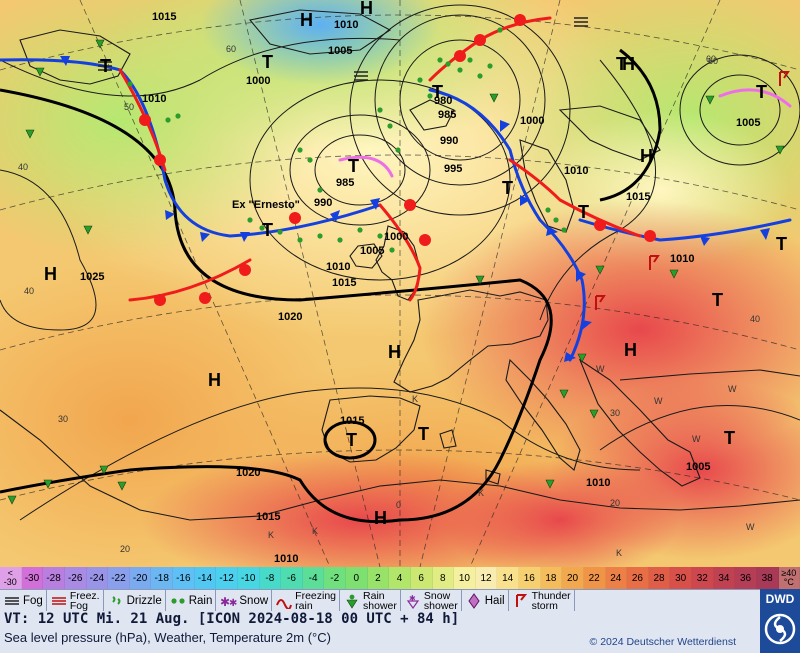 This screenshot has width=800, height=653. I want to click on fog-symbols, so click(343, 49).